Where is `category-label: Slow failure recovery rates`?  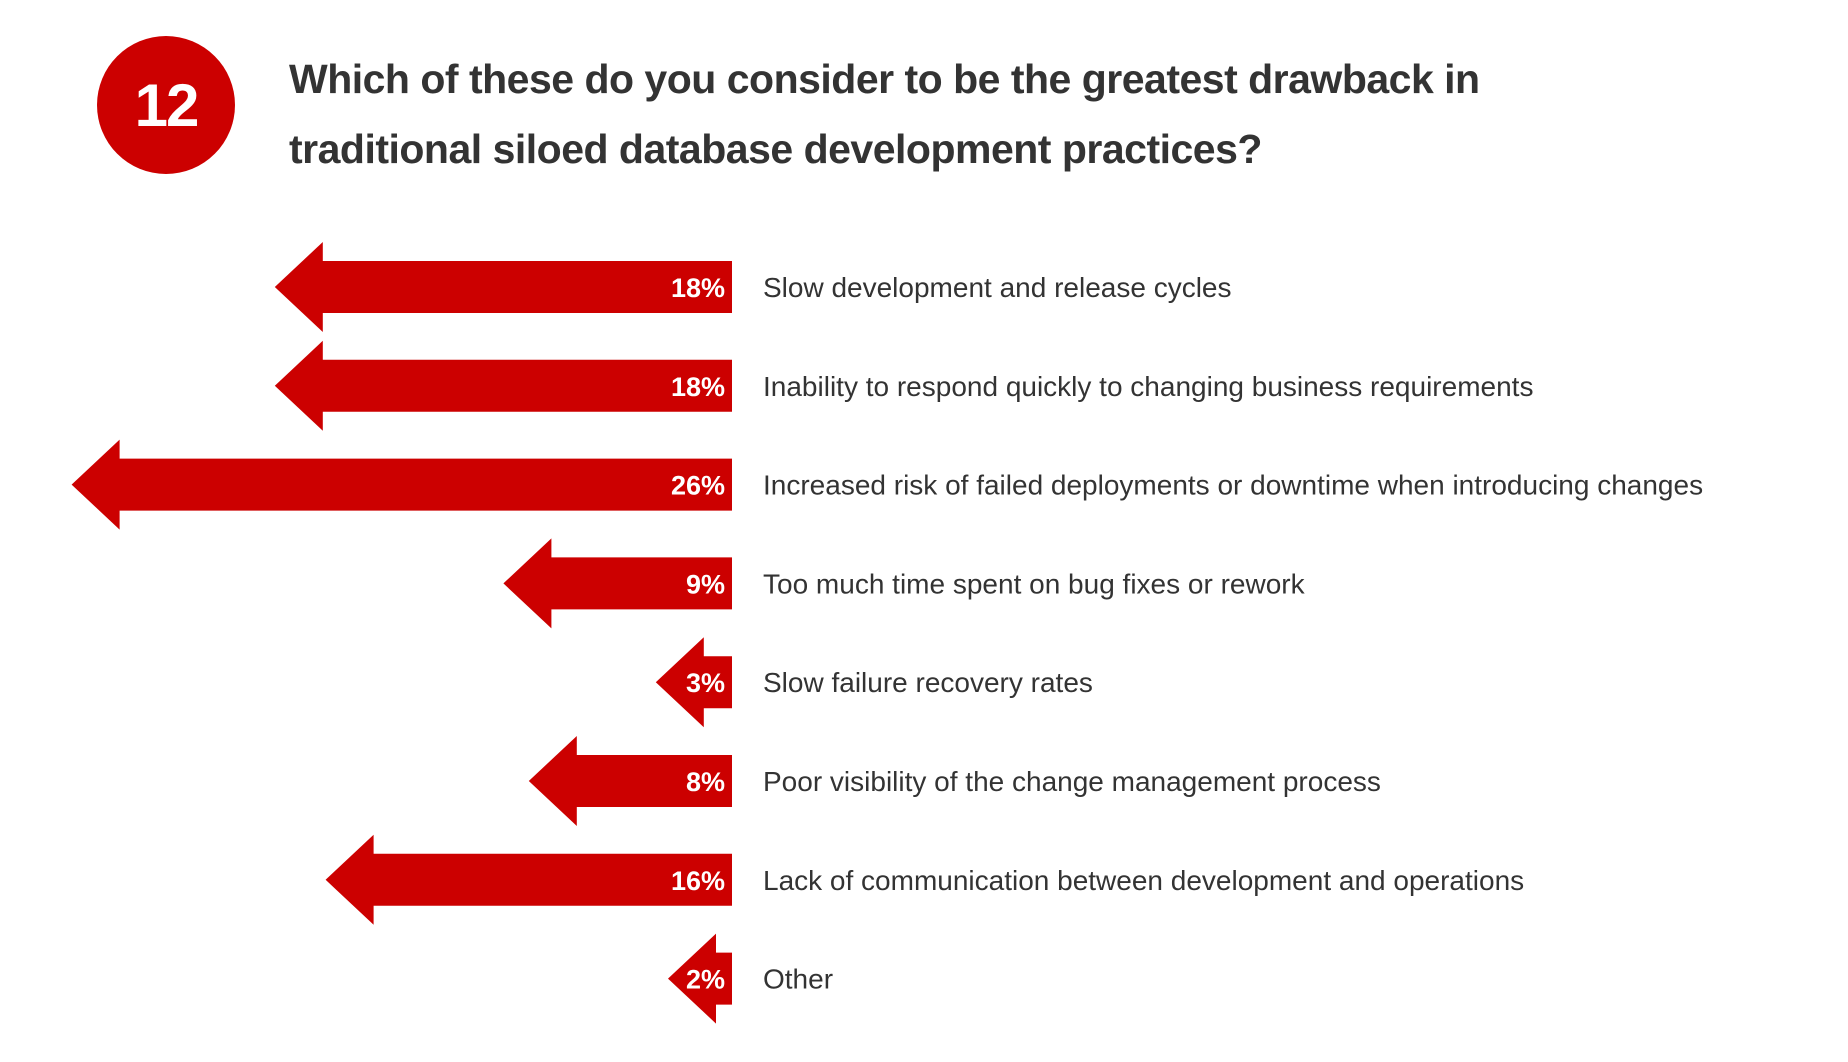
category-label: Slow failure recovery rates is located at coordinates (928, 682).